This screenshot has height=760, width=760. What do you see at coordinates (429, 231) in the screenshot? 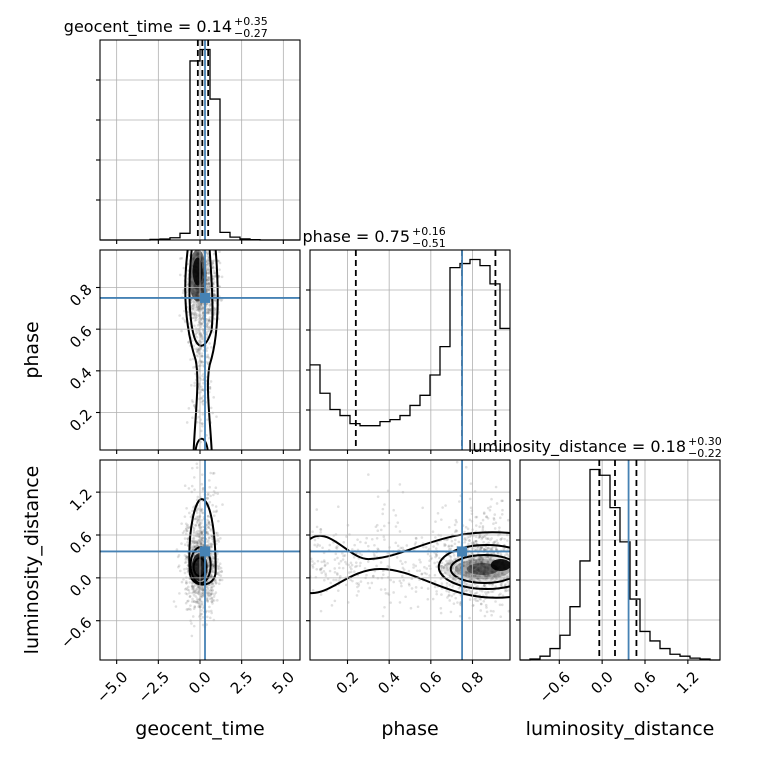
I see `title-plus: +0.16` at bounding box center [429, 231].